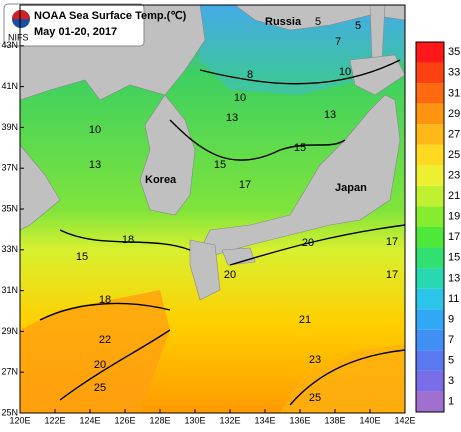  What do you see at coordinates (454, 73) in the screenshot?
I see `colorbar-label: 33` at bounding box center [454, 73].